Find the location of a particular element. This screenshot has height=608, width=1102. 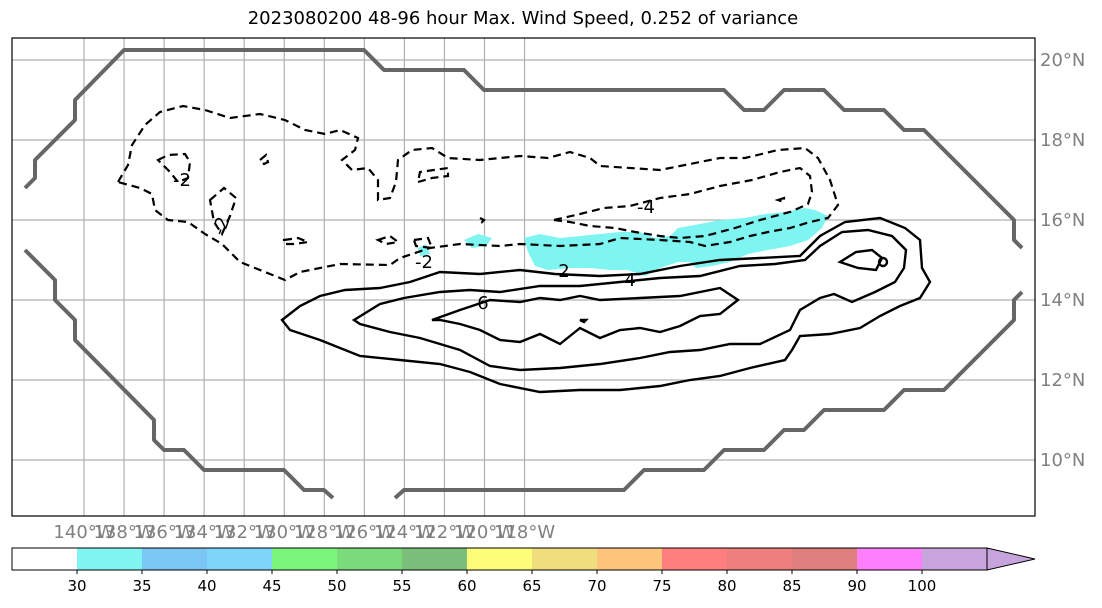

contour-label-neg4: -4 is located at coordinates (646, 207).